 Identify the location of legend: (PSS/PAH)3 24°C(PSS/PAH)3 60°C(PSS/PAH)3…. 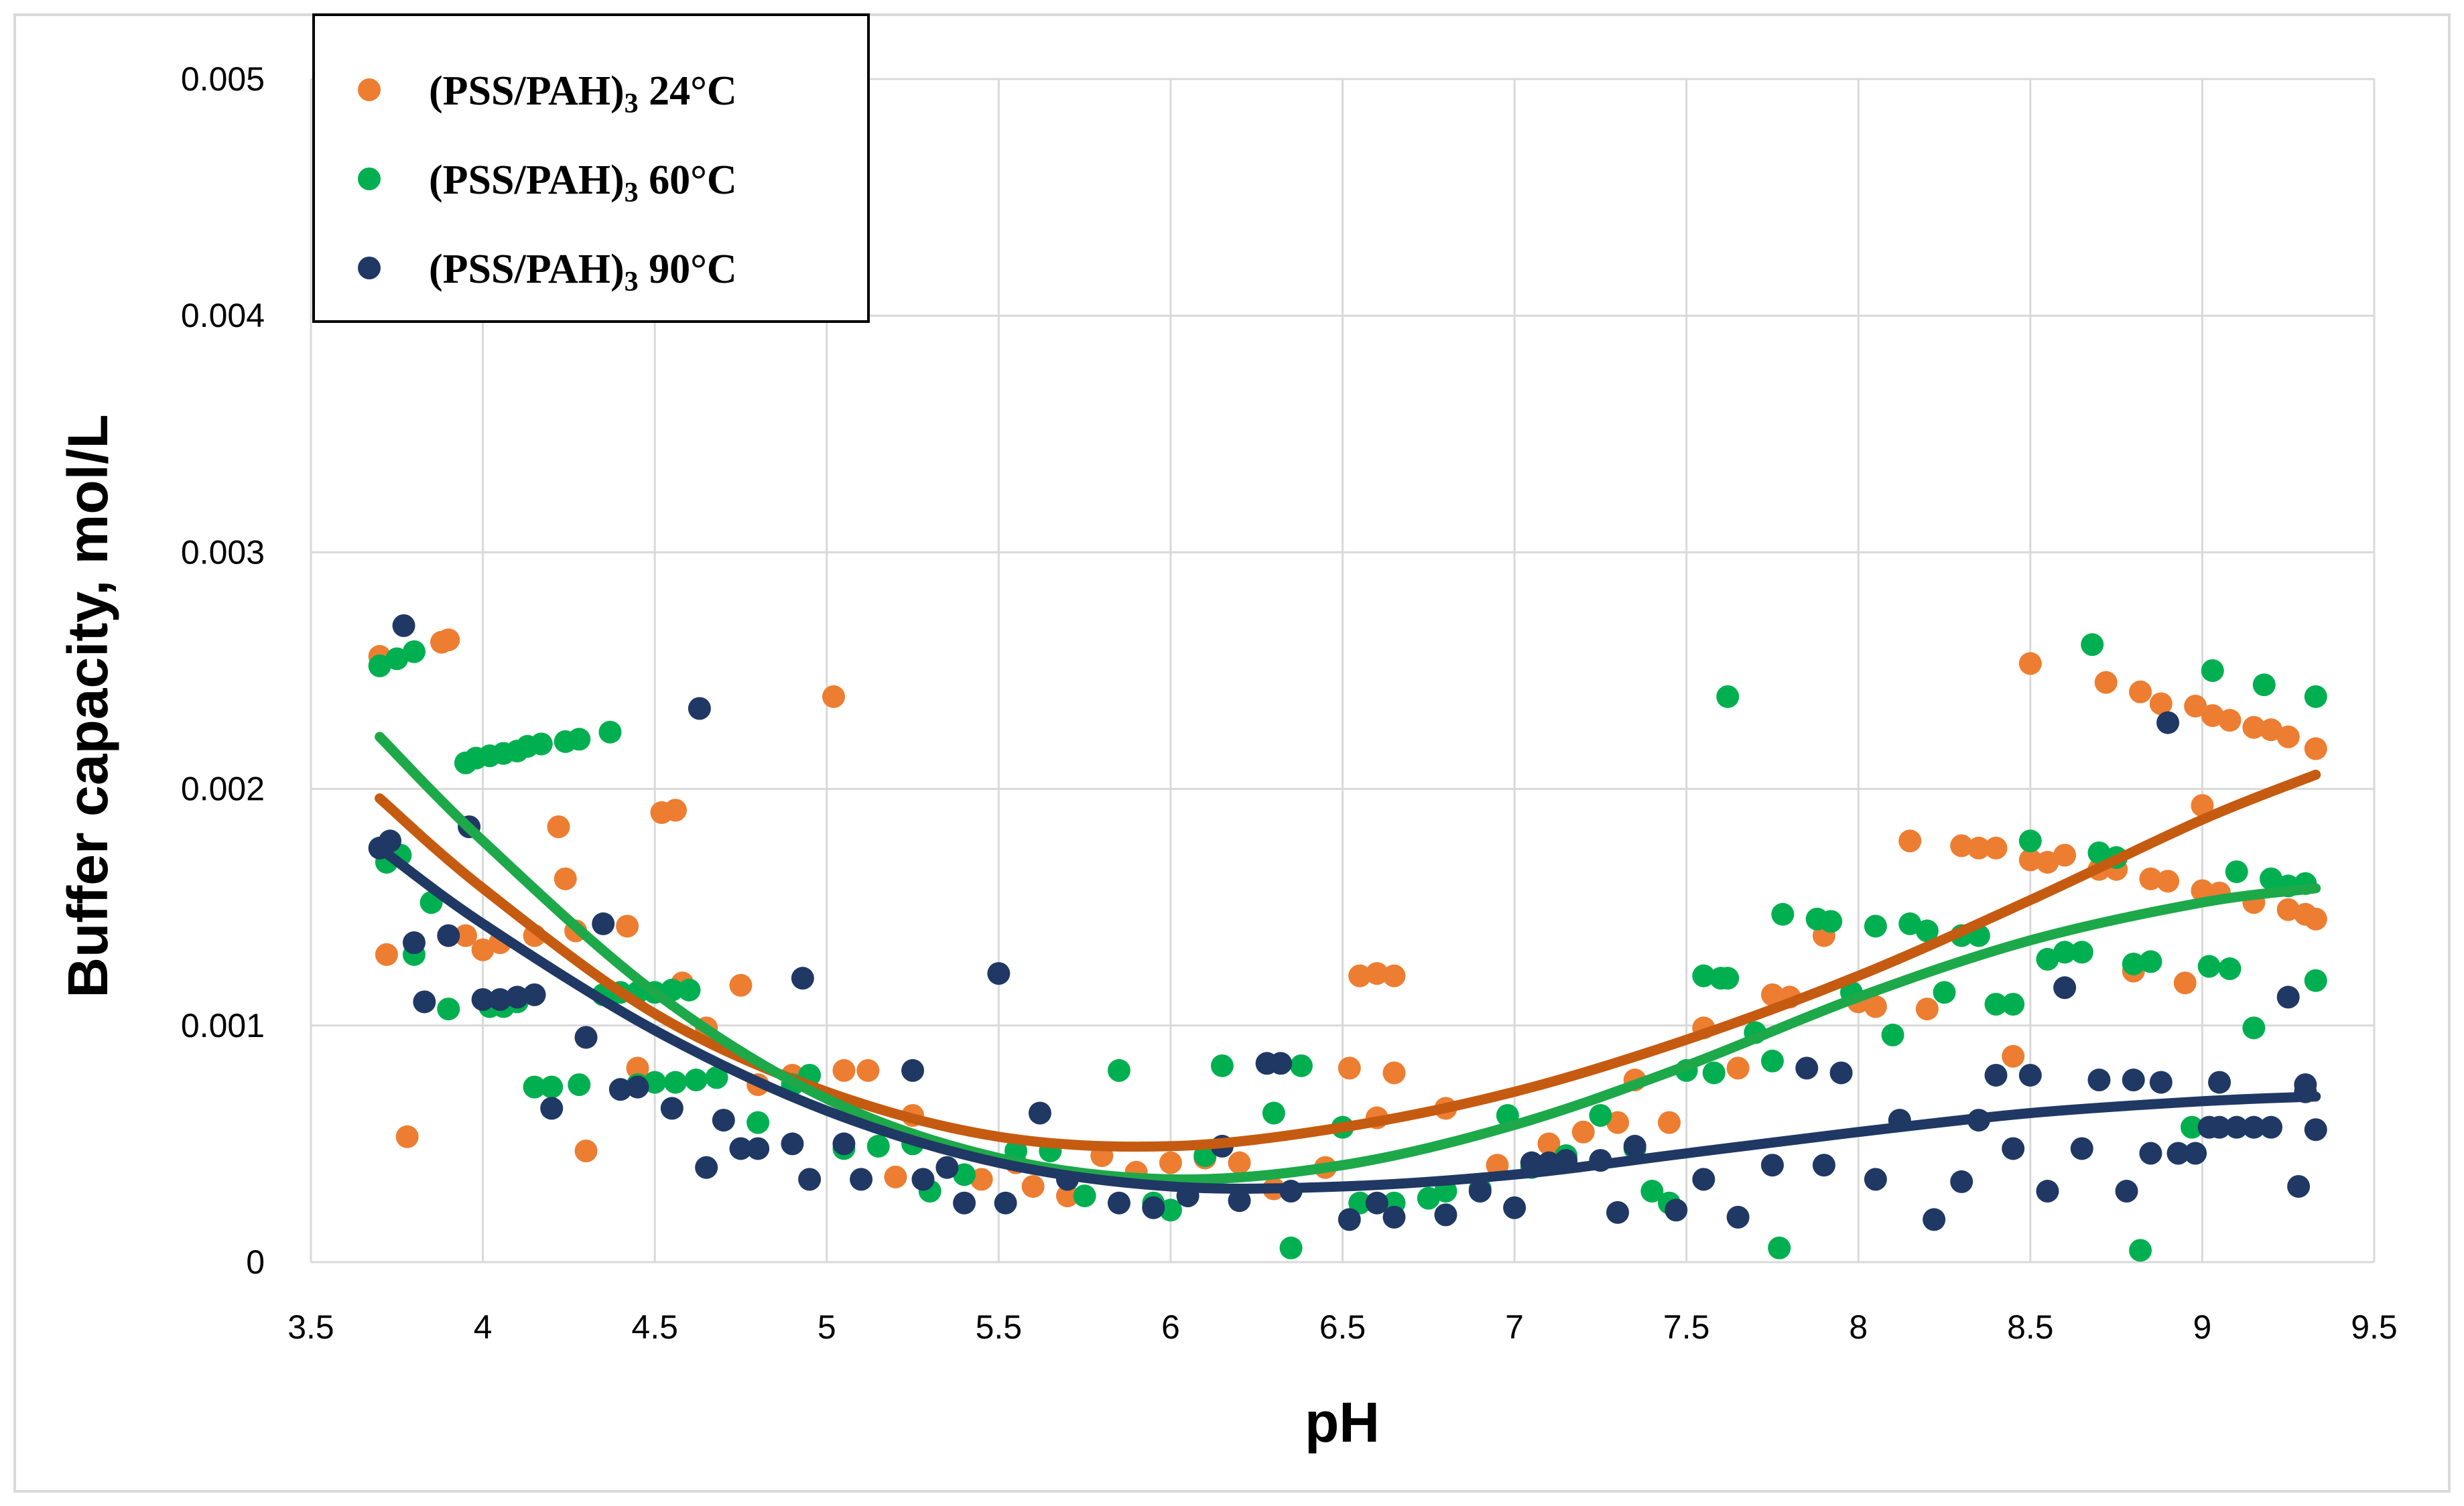
(591, 168).